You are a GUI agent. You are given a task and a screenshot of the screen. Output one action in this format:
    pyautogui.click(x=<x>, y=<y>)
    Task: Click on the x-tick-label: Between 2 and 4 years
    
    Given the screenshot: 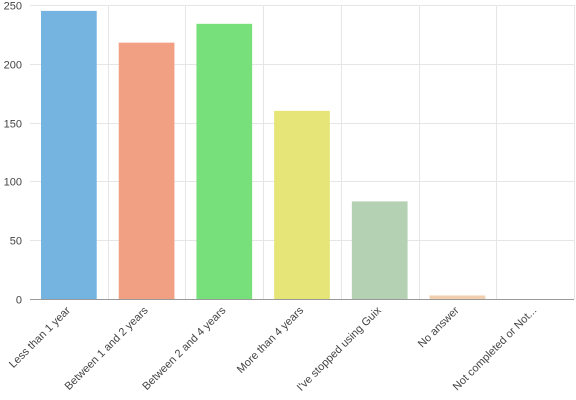 What is the action you would take?
    pyautogui.click(x=184, y=348)
    